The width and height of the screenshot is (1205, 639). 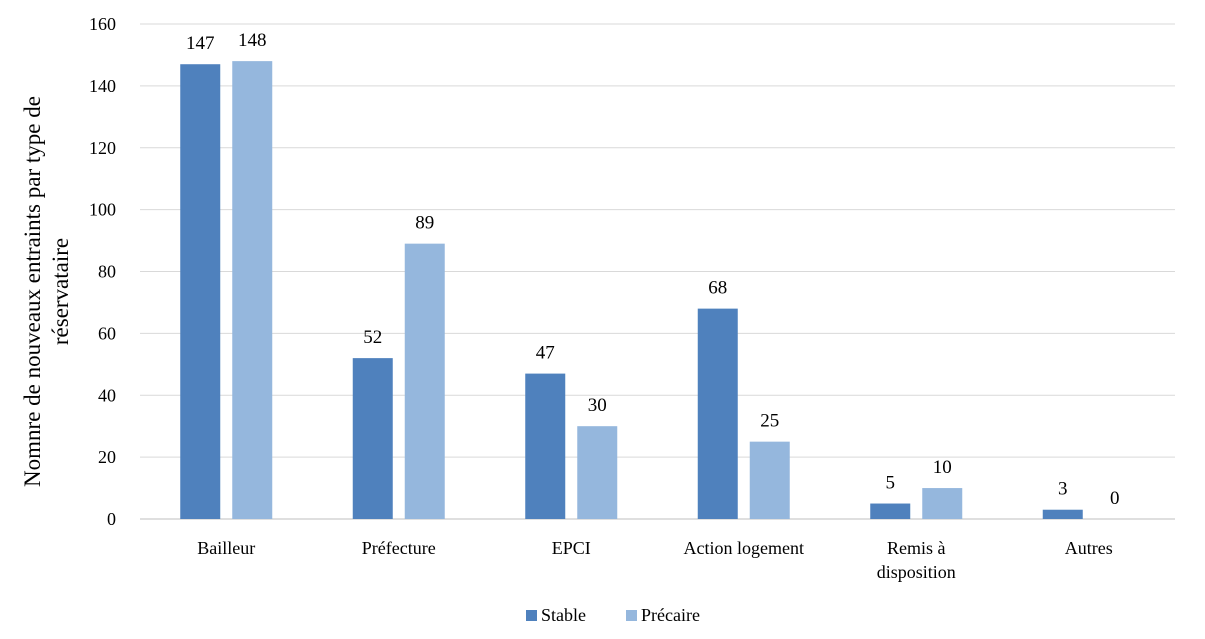 I want to click on x-category-label: Autres, so click(x=1089, y=548).